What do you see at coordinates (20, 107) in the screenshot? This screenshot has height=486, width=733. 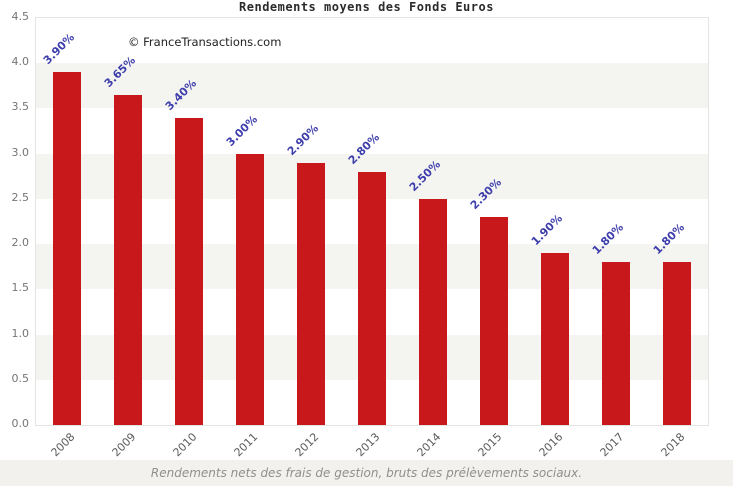 I see `y-tick-label: 3.5` at bounding box center [20, 107].